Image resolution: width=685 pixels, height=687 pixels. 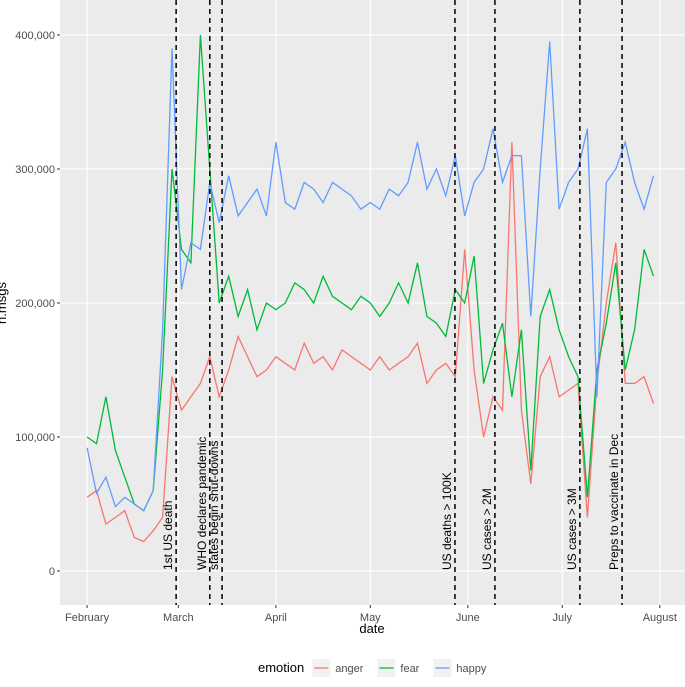 What do you see at coordinates (35, 438) in the screenshot?
I see `y-tick-label: 100,000` at bounding box center [35, 438].